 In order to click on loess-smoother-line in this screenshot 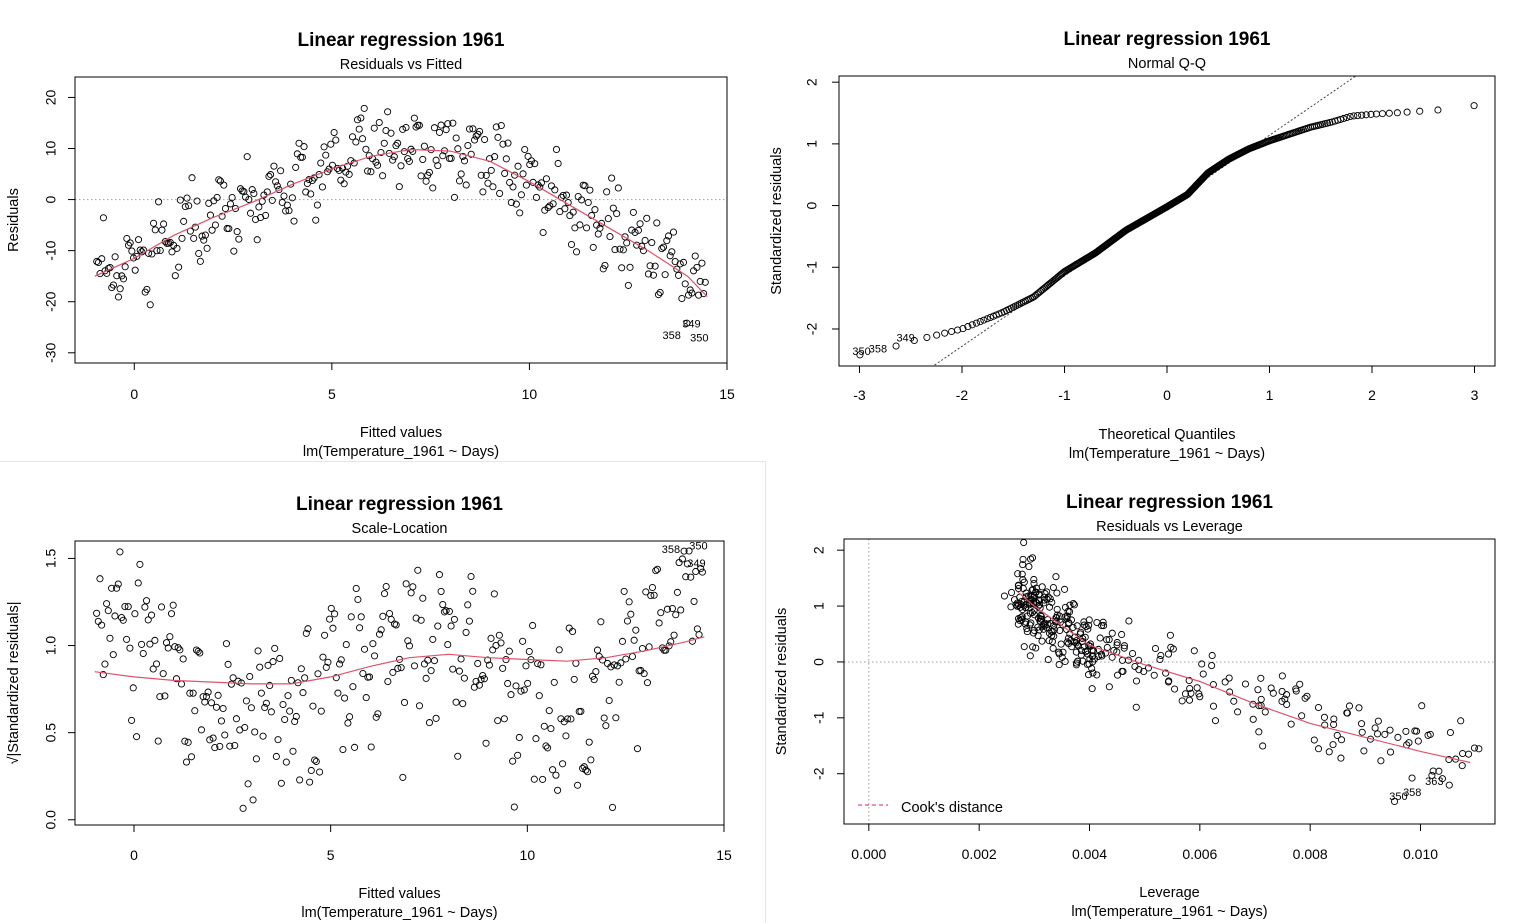, I will do `click(1244, 677)`.